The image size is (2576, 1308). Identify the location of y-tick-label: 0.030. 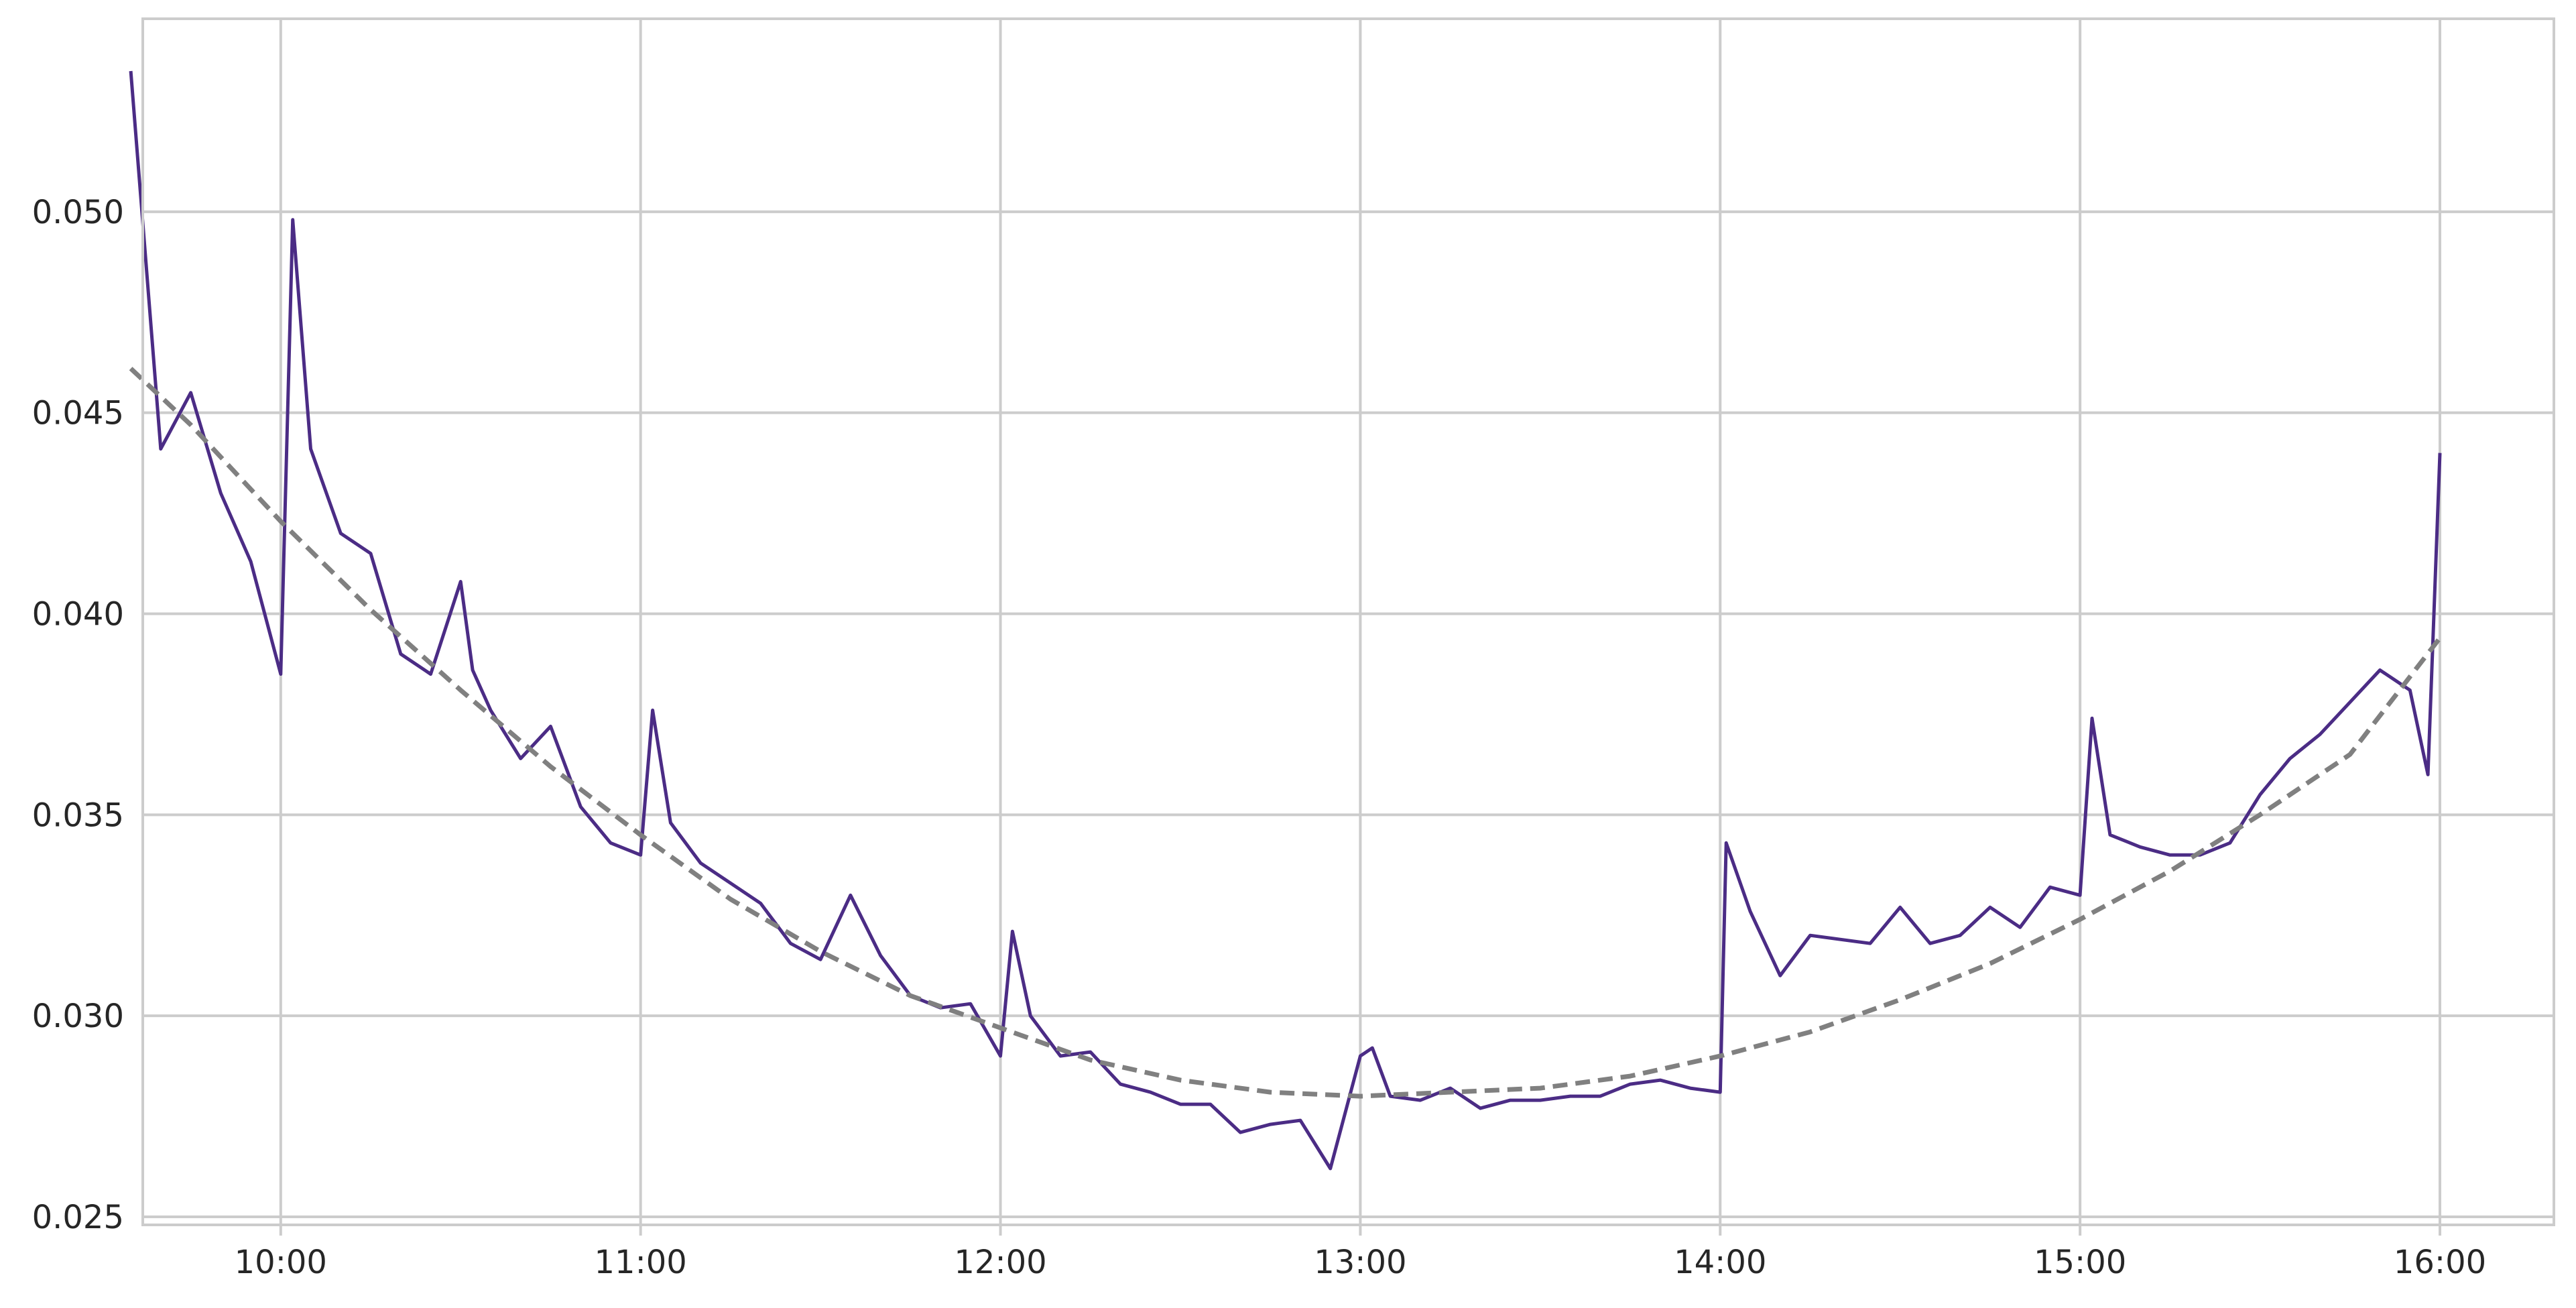
(78, 1016).